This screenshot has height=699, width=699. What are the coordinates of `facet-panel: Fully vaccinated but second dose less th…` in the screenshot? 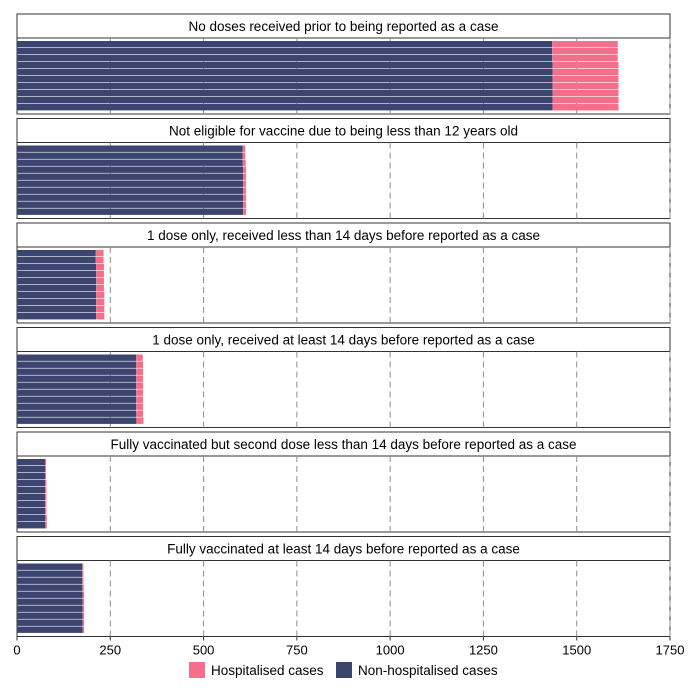 It's located at (343, 482).